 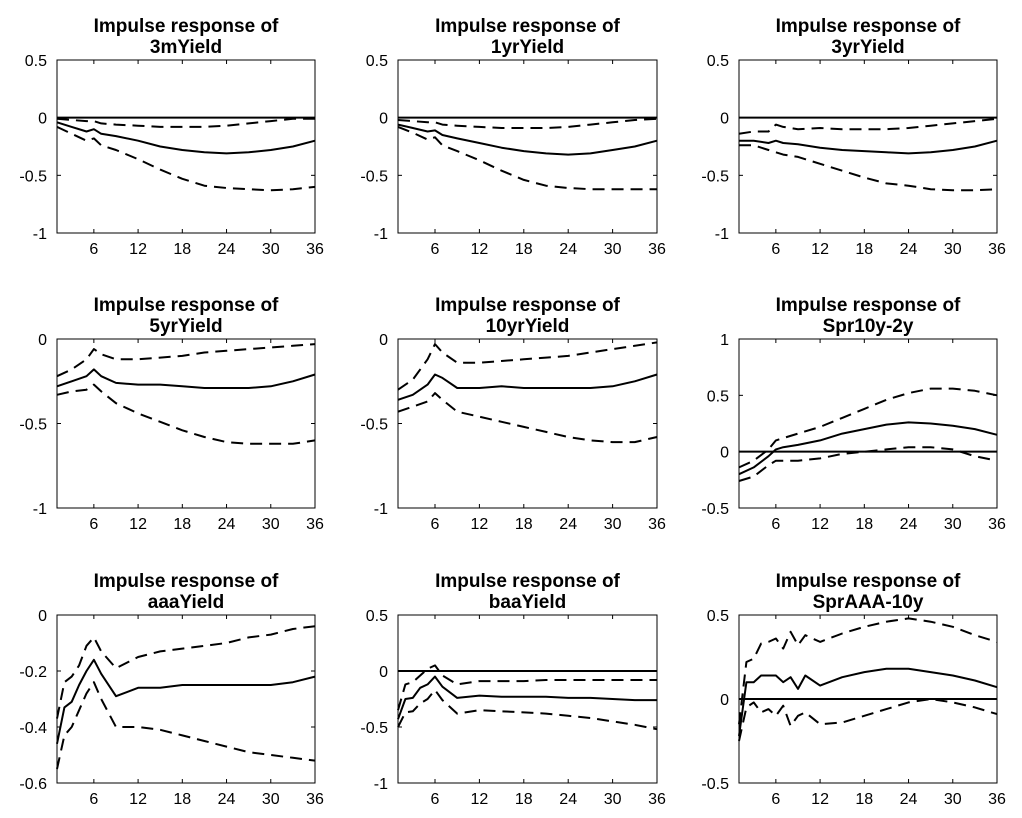 What do you see at coordinates (33, 672) in the screenshot?
I see `y-tick-label: -0.2` at bounding box center [33, 672].